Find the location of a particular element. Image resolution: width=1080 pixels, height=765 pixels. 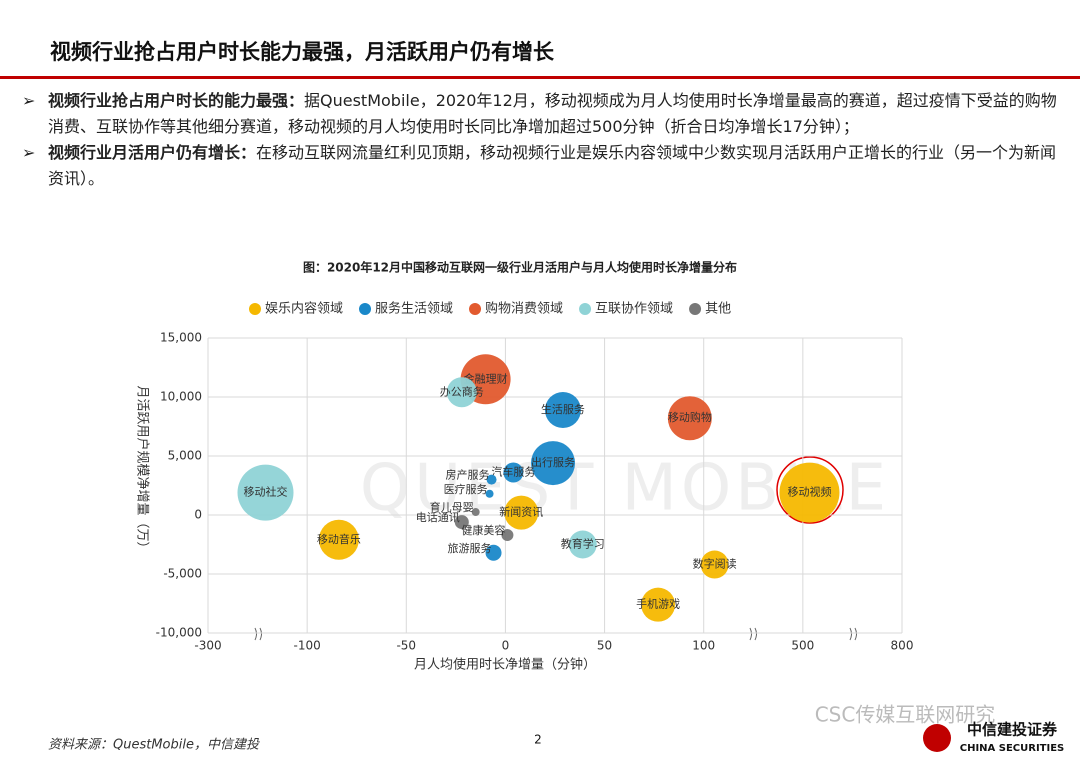

chart-title: 图：2020年12月中国移动互联网一级行业月活用户与月人均使用时长净增量分布 is located at coordinates (520, 267).